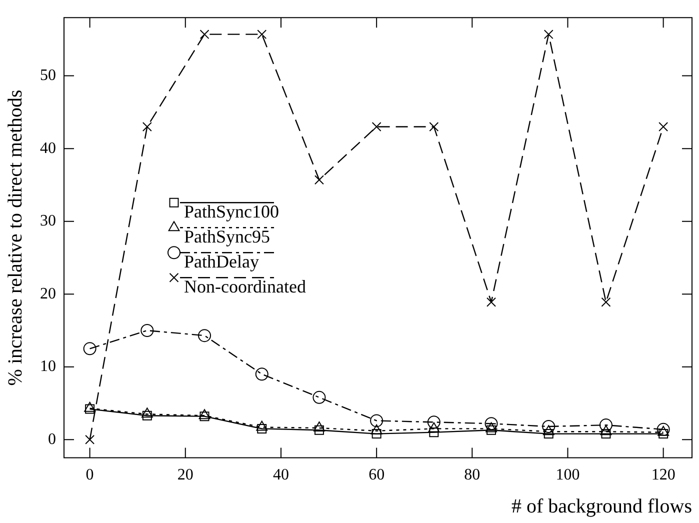 The width and height of the screenshot is (699, 523). Describe the element at coordinates (15, 237) in the screenshot. I see `y-axis-title: % increase relative to direct methods` at that location.